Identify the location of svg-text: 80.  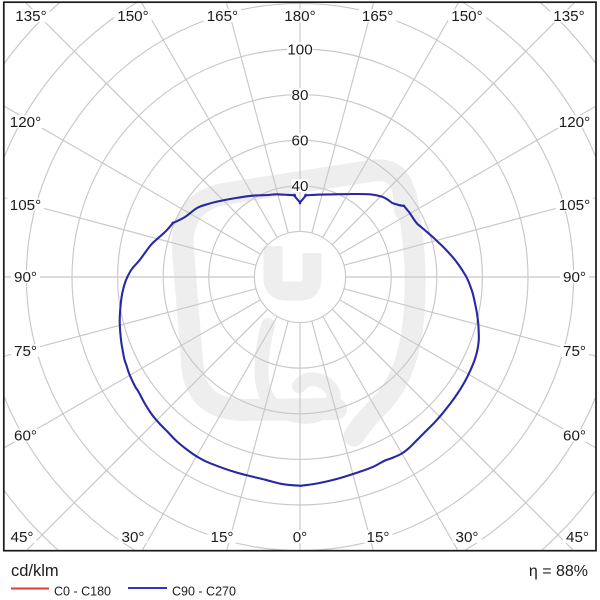
(300, 95).